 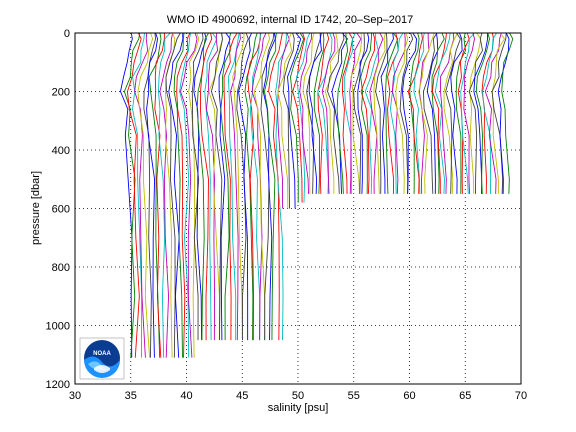 What do you see at coordinates (75, 396) in the screenshot?
I see `x-tick-label: 30` at bounding box center [75, 396].